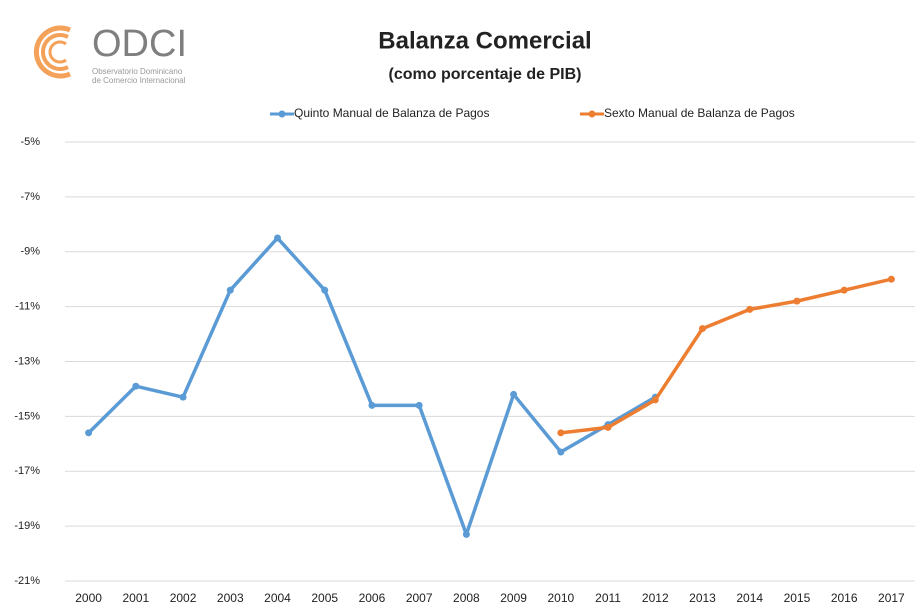  Describe the element at coordinates (844, 598) in the screenshot. I see `x-tick-label: 2016` at that location.